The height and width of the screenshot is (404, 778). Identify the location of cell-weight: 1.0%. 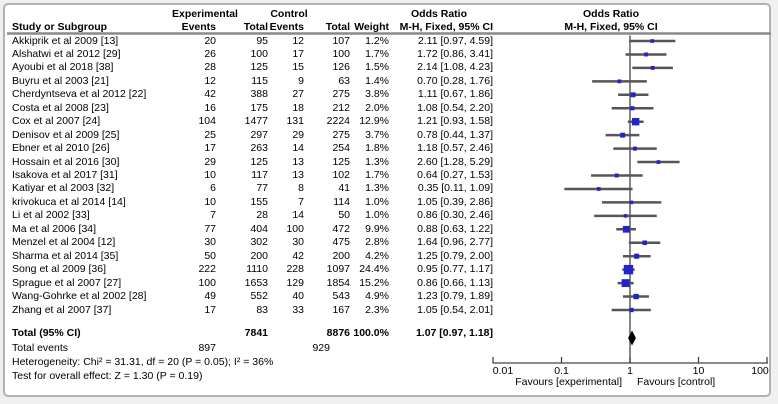
(377, 201).